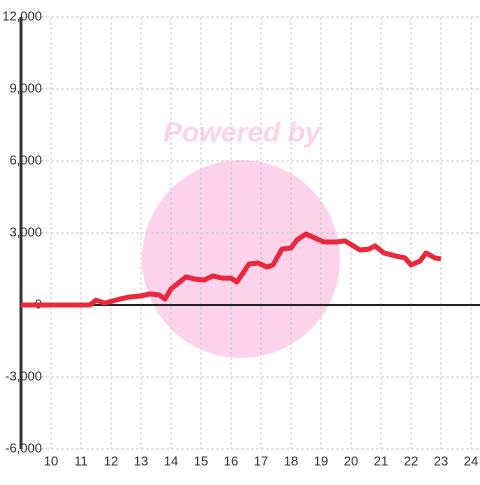  What do you see at coordinates (111, 460) in the screenshot?
I see `x-tick-label: 12` at bounding box center [111, 460].